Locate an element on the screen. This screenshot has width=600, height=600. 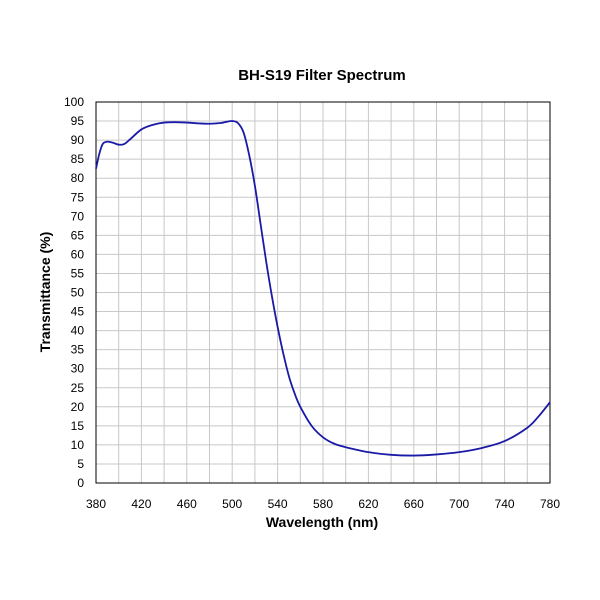
x-axis-ticks: 380 420 460 500 540 580 620 660 700 740 780 is located at coordinates (323, 504).